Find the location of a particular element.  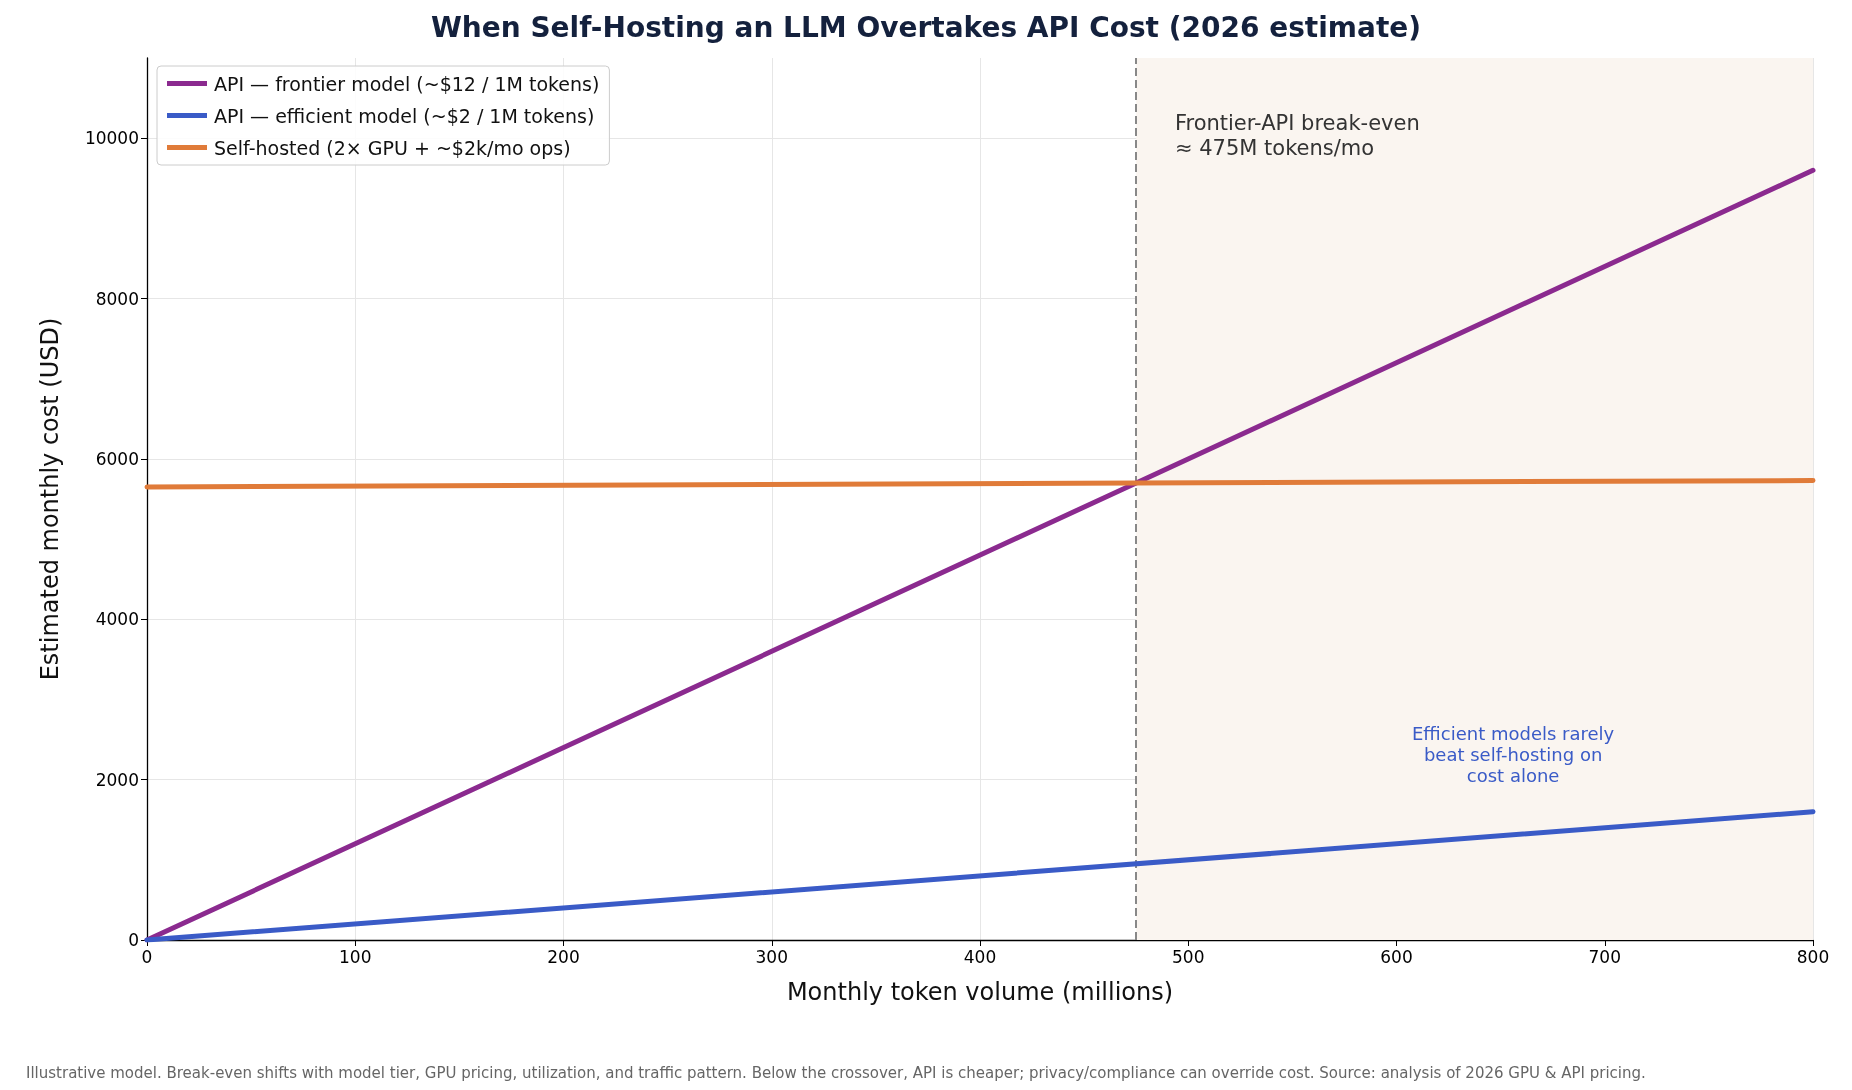

legend-label: API — frontier model (~$12 / 1M tokens) is located at coordinates (407, 83).